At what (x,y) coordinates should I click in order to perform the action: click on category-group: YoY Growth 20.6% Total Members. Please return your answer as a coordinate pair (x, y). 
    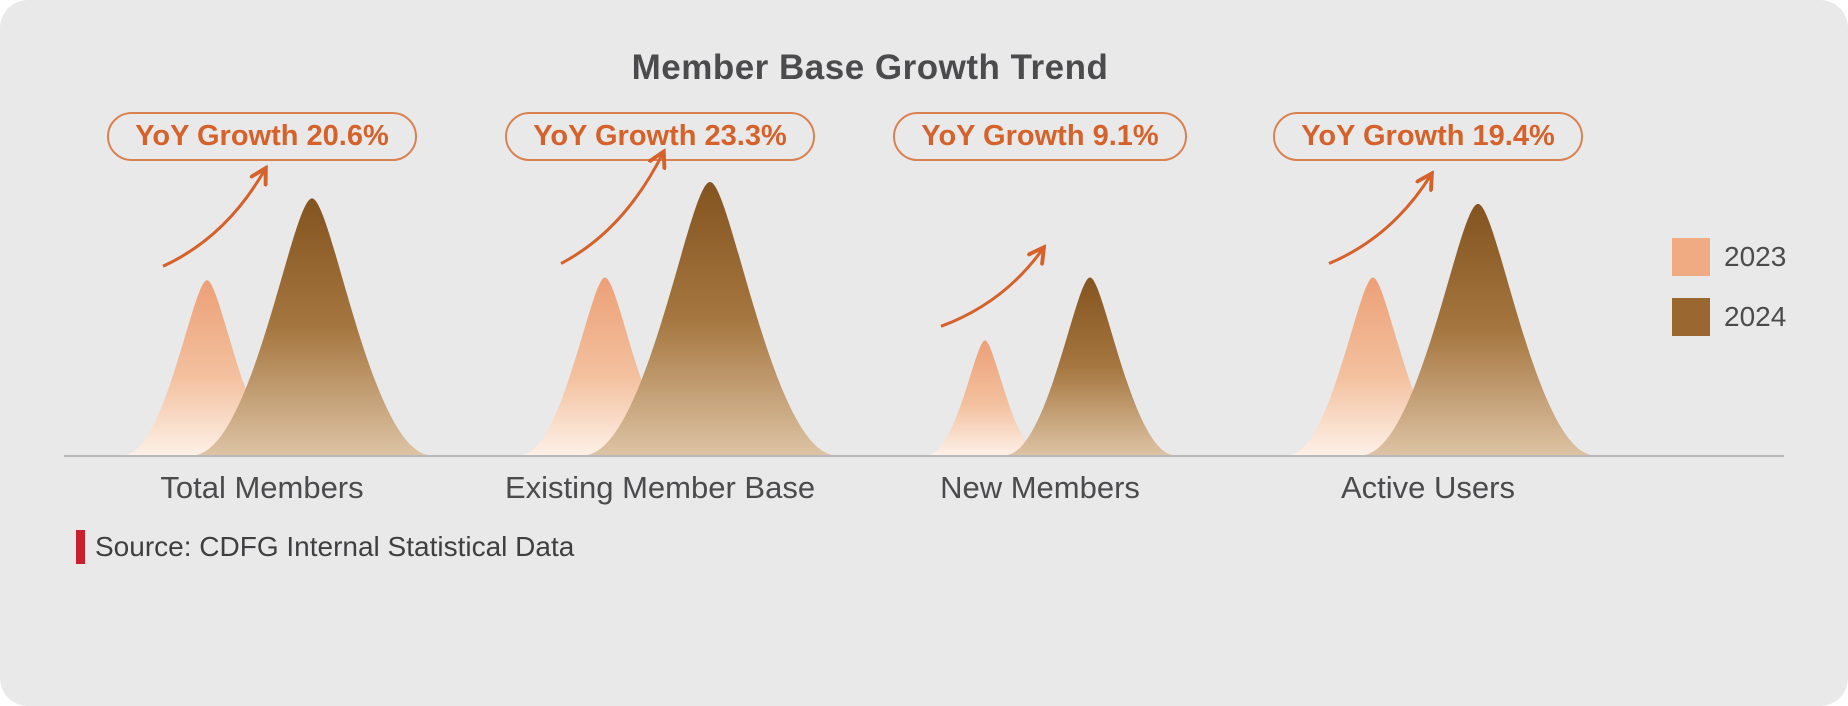
    Looking at the image, I should click on (262, 312).